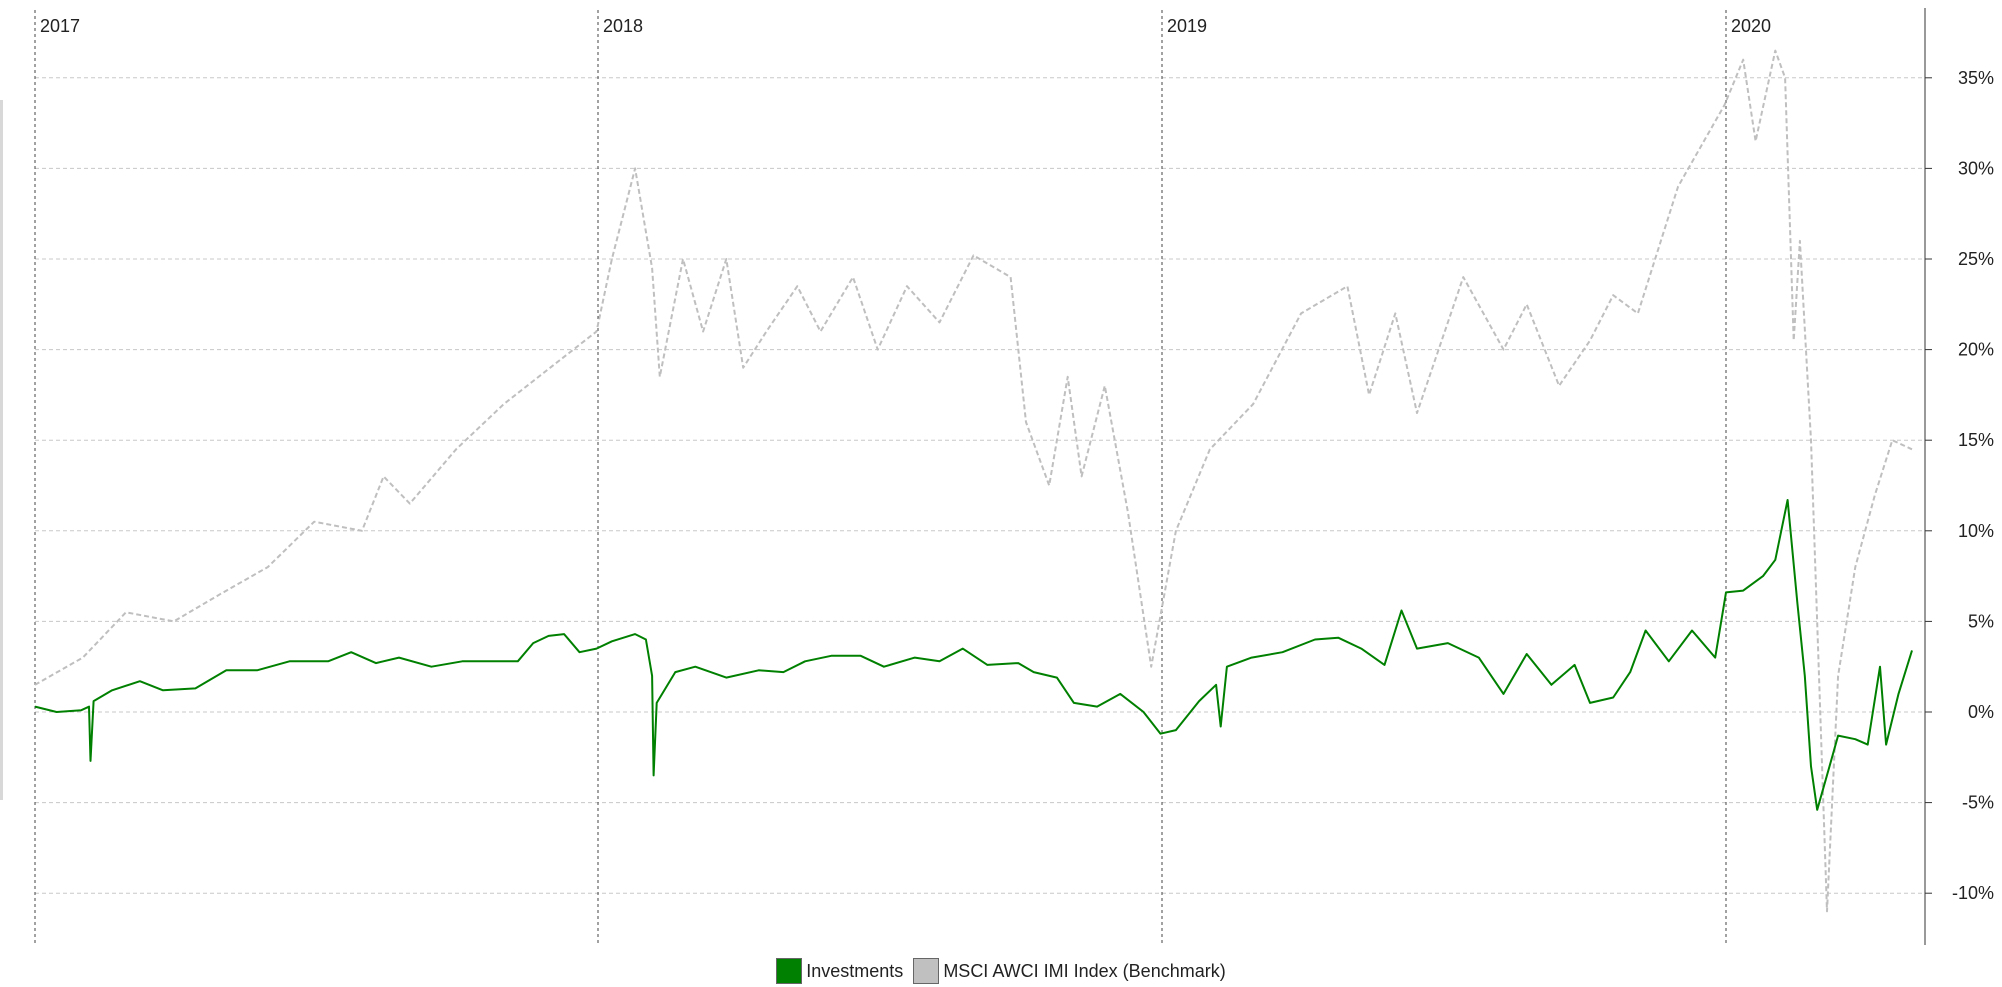 This screenshot has height=987, width=2002. I want to click on year-label: 2020, so click(1751, 26).